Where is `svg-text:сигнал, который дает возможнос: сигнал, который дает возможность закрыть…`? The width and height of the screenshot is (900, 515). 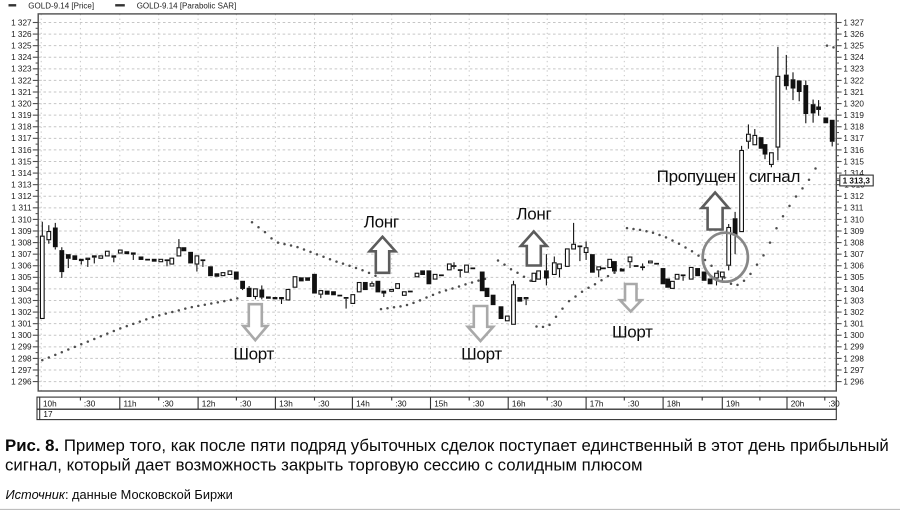 svg-text:сигнал, который дает возможнос: сигнал, который дает возможность закрыть… is located at coordinates (324, 465).